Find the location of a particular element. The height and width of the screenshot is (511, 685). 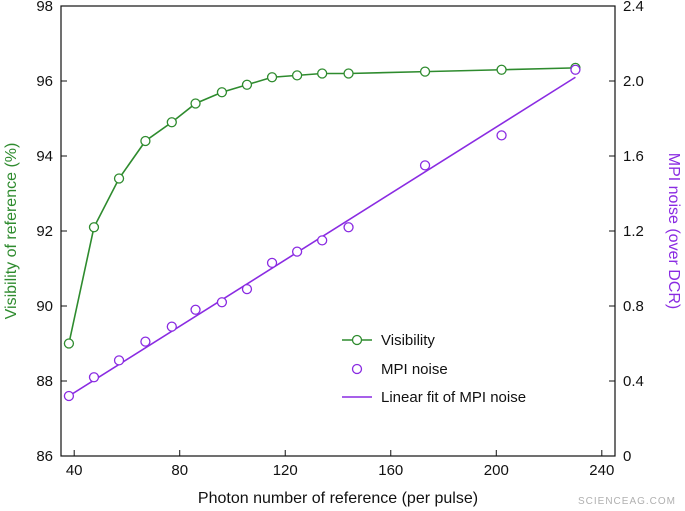

x-tick-label: 240 is located at coordinates (601, 470).